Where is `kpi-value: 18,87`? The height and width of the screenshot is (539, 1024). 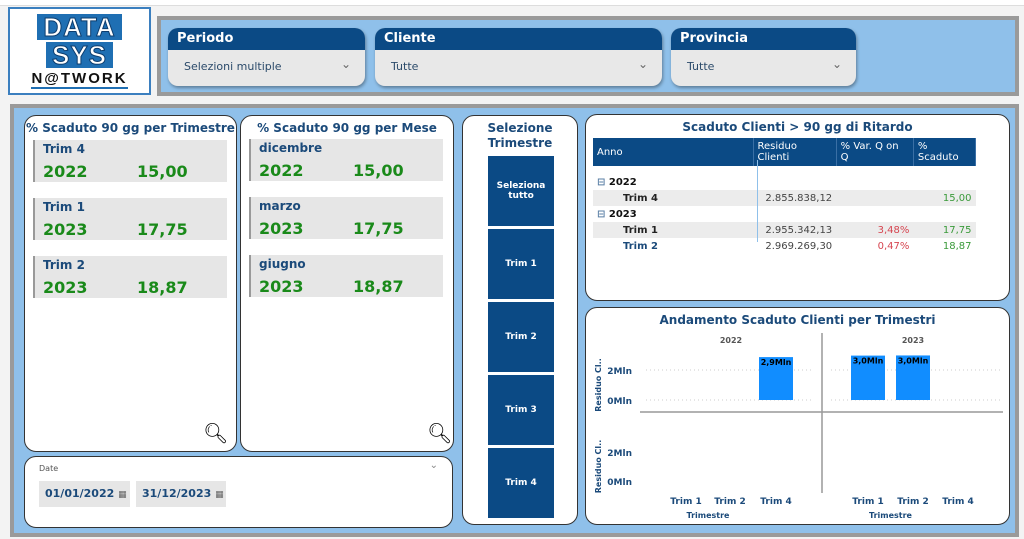
kpi-value: 18,87 is located at coordinates (378, 286).